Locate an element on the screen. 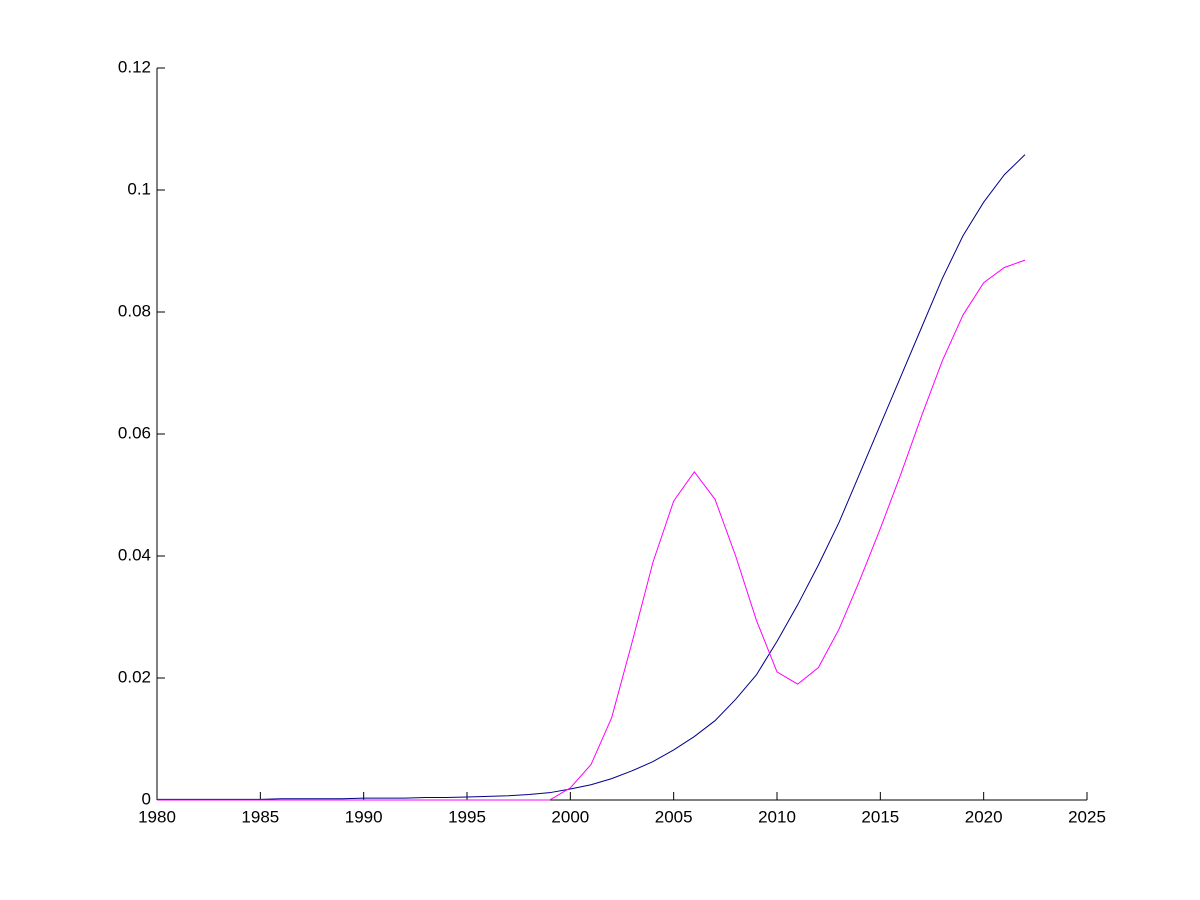  x-tick-label: 2010 is located at coordinates (777, 816).